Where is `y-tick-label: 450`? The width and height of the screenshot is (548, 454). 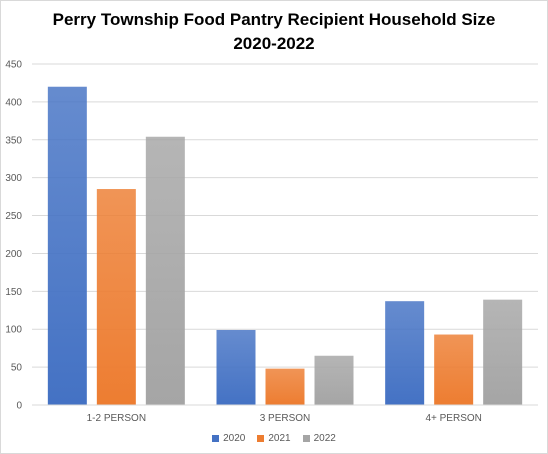 y-tick-label: 450 is located at coordinates (13, 65).